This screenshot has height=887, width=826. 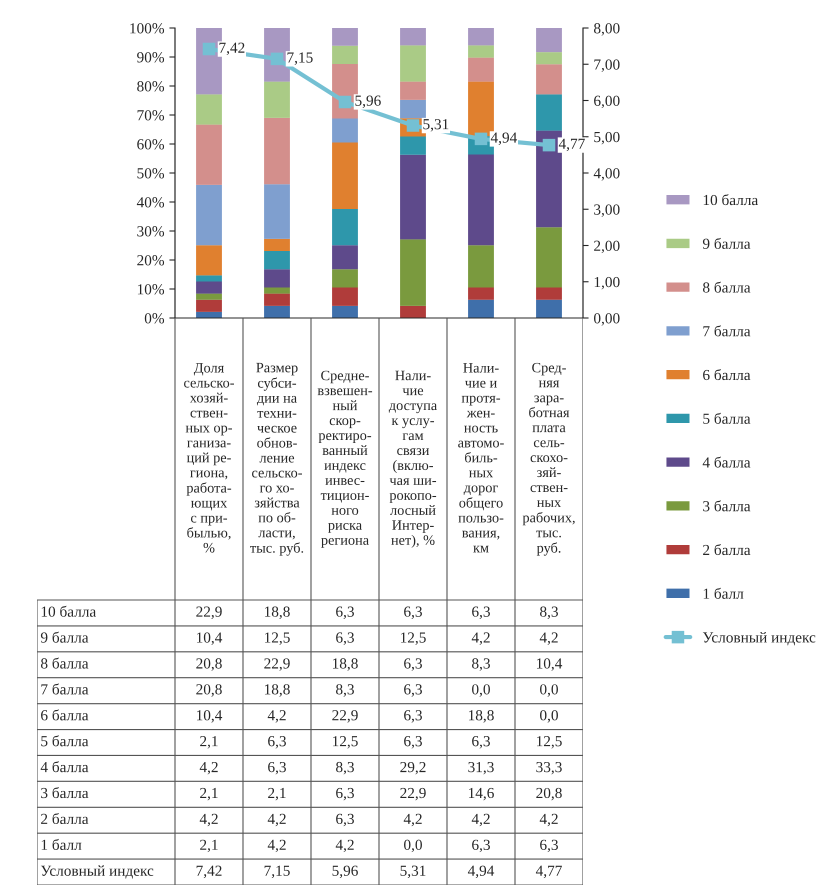 What do you see at coordinates (726, 506) in the screenshot?
I see `legend-label: 3 балла` at bounding box center [726, 506].